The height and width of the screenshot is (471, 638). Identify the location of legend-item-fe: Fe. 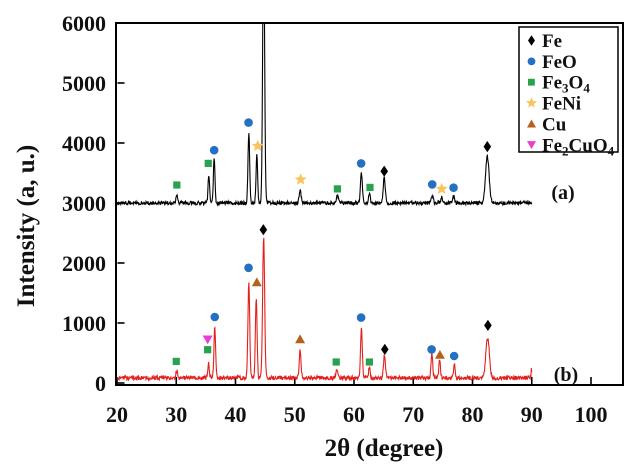
(545, 41).